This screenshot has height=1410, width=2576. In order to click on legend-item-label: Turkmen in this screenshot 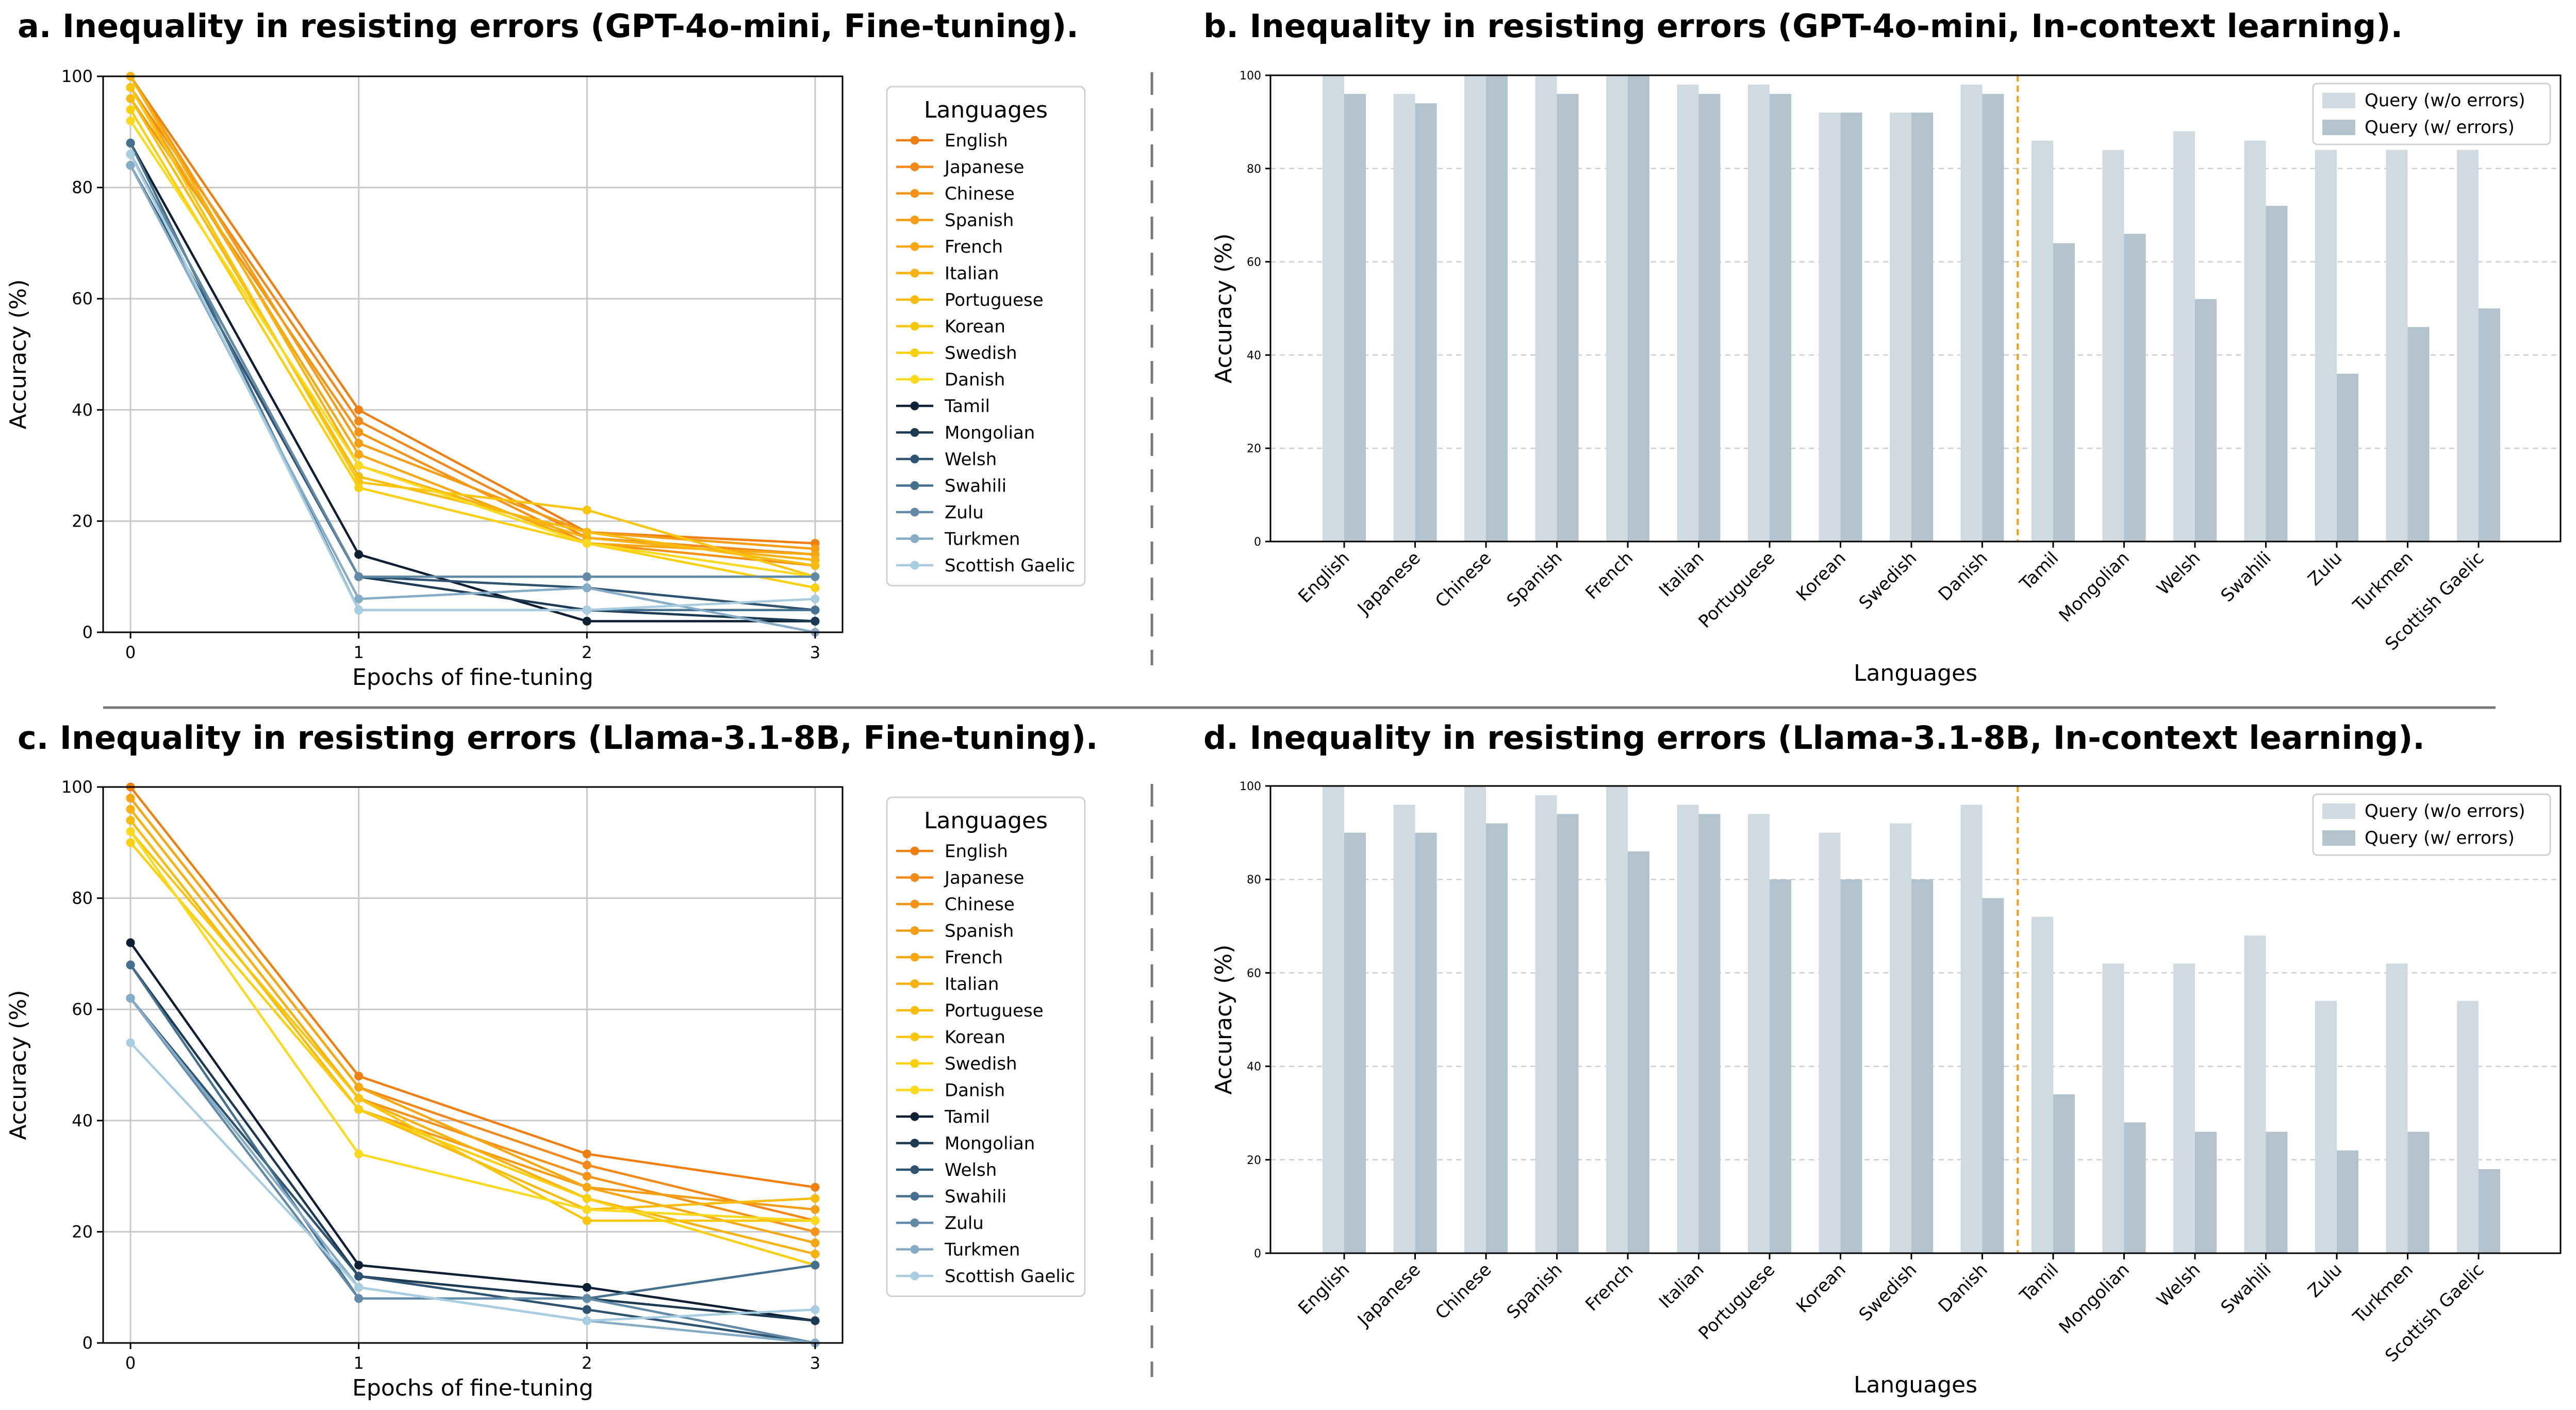, I will do `click(982, 539)`.